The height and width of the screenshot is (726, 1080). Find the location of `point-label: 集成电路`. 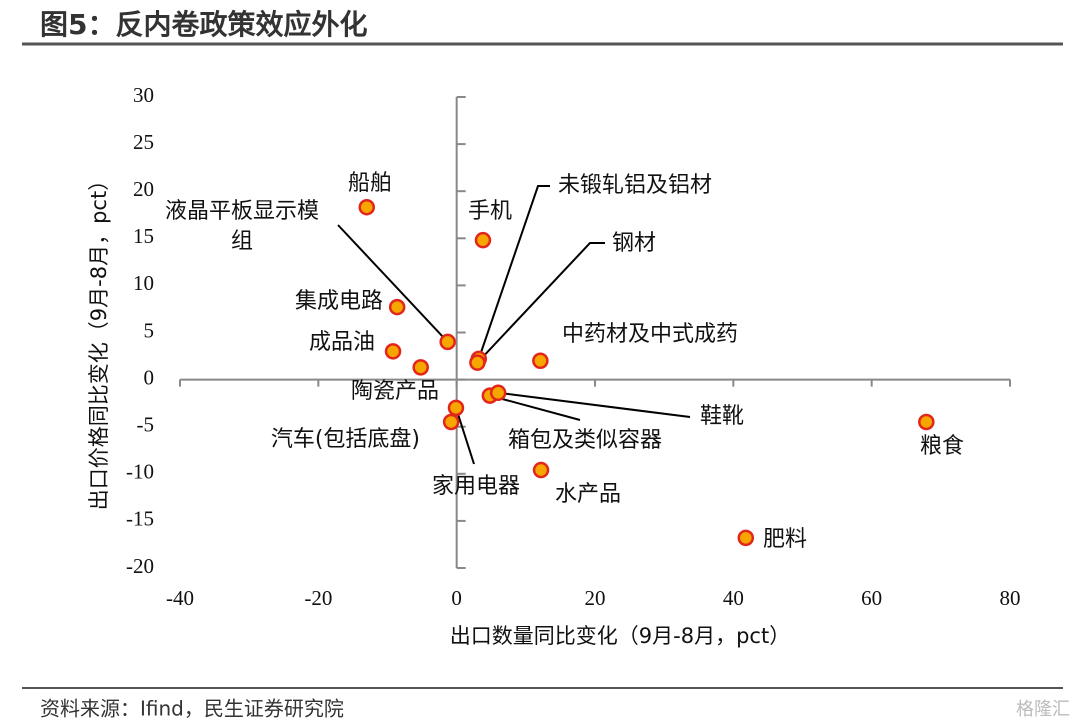

point-label: 集成电路 is located at coordinates (338, 301).